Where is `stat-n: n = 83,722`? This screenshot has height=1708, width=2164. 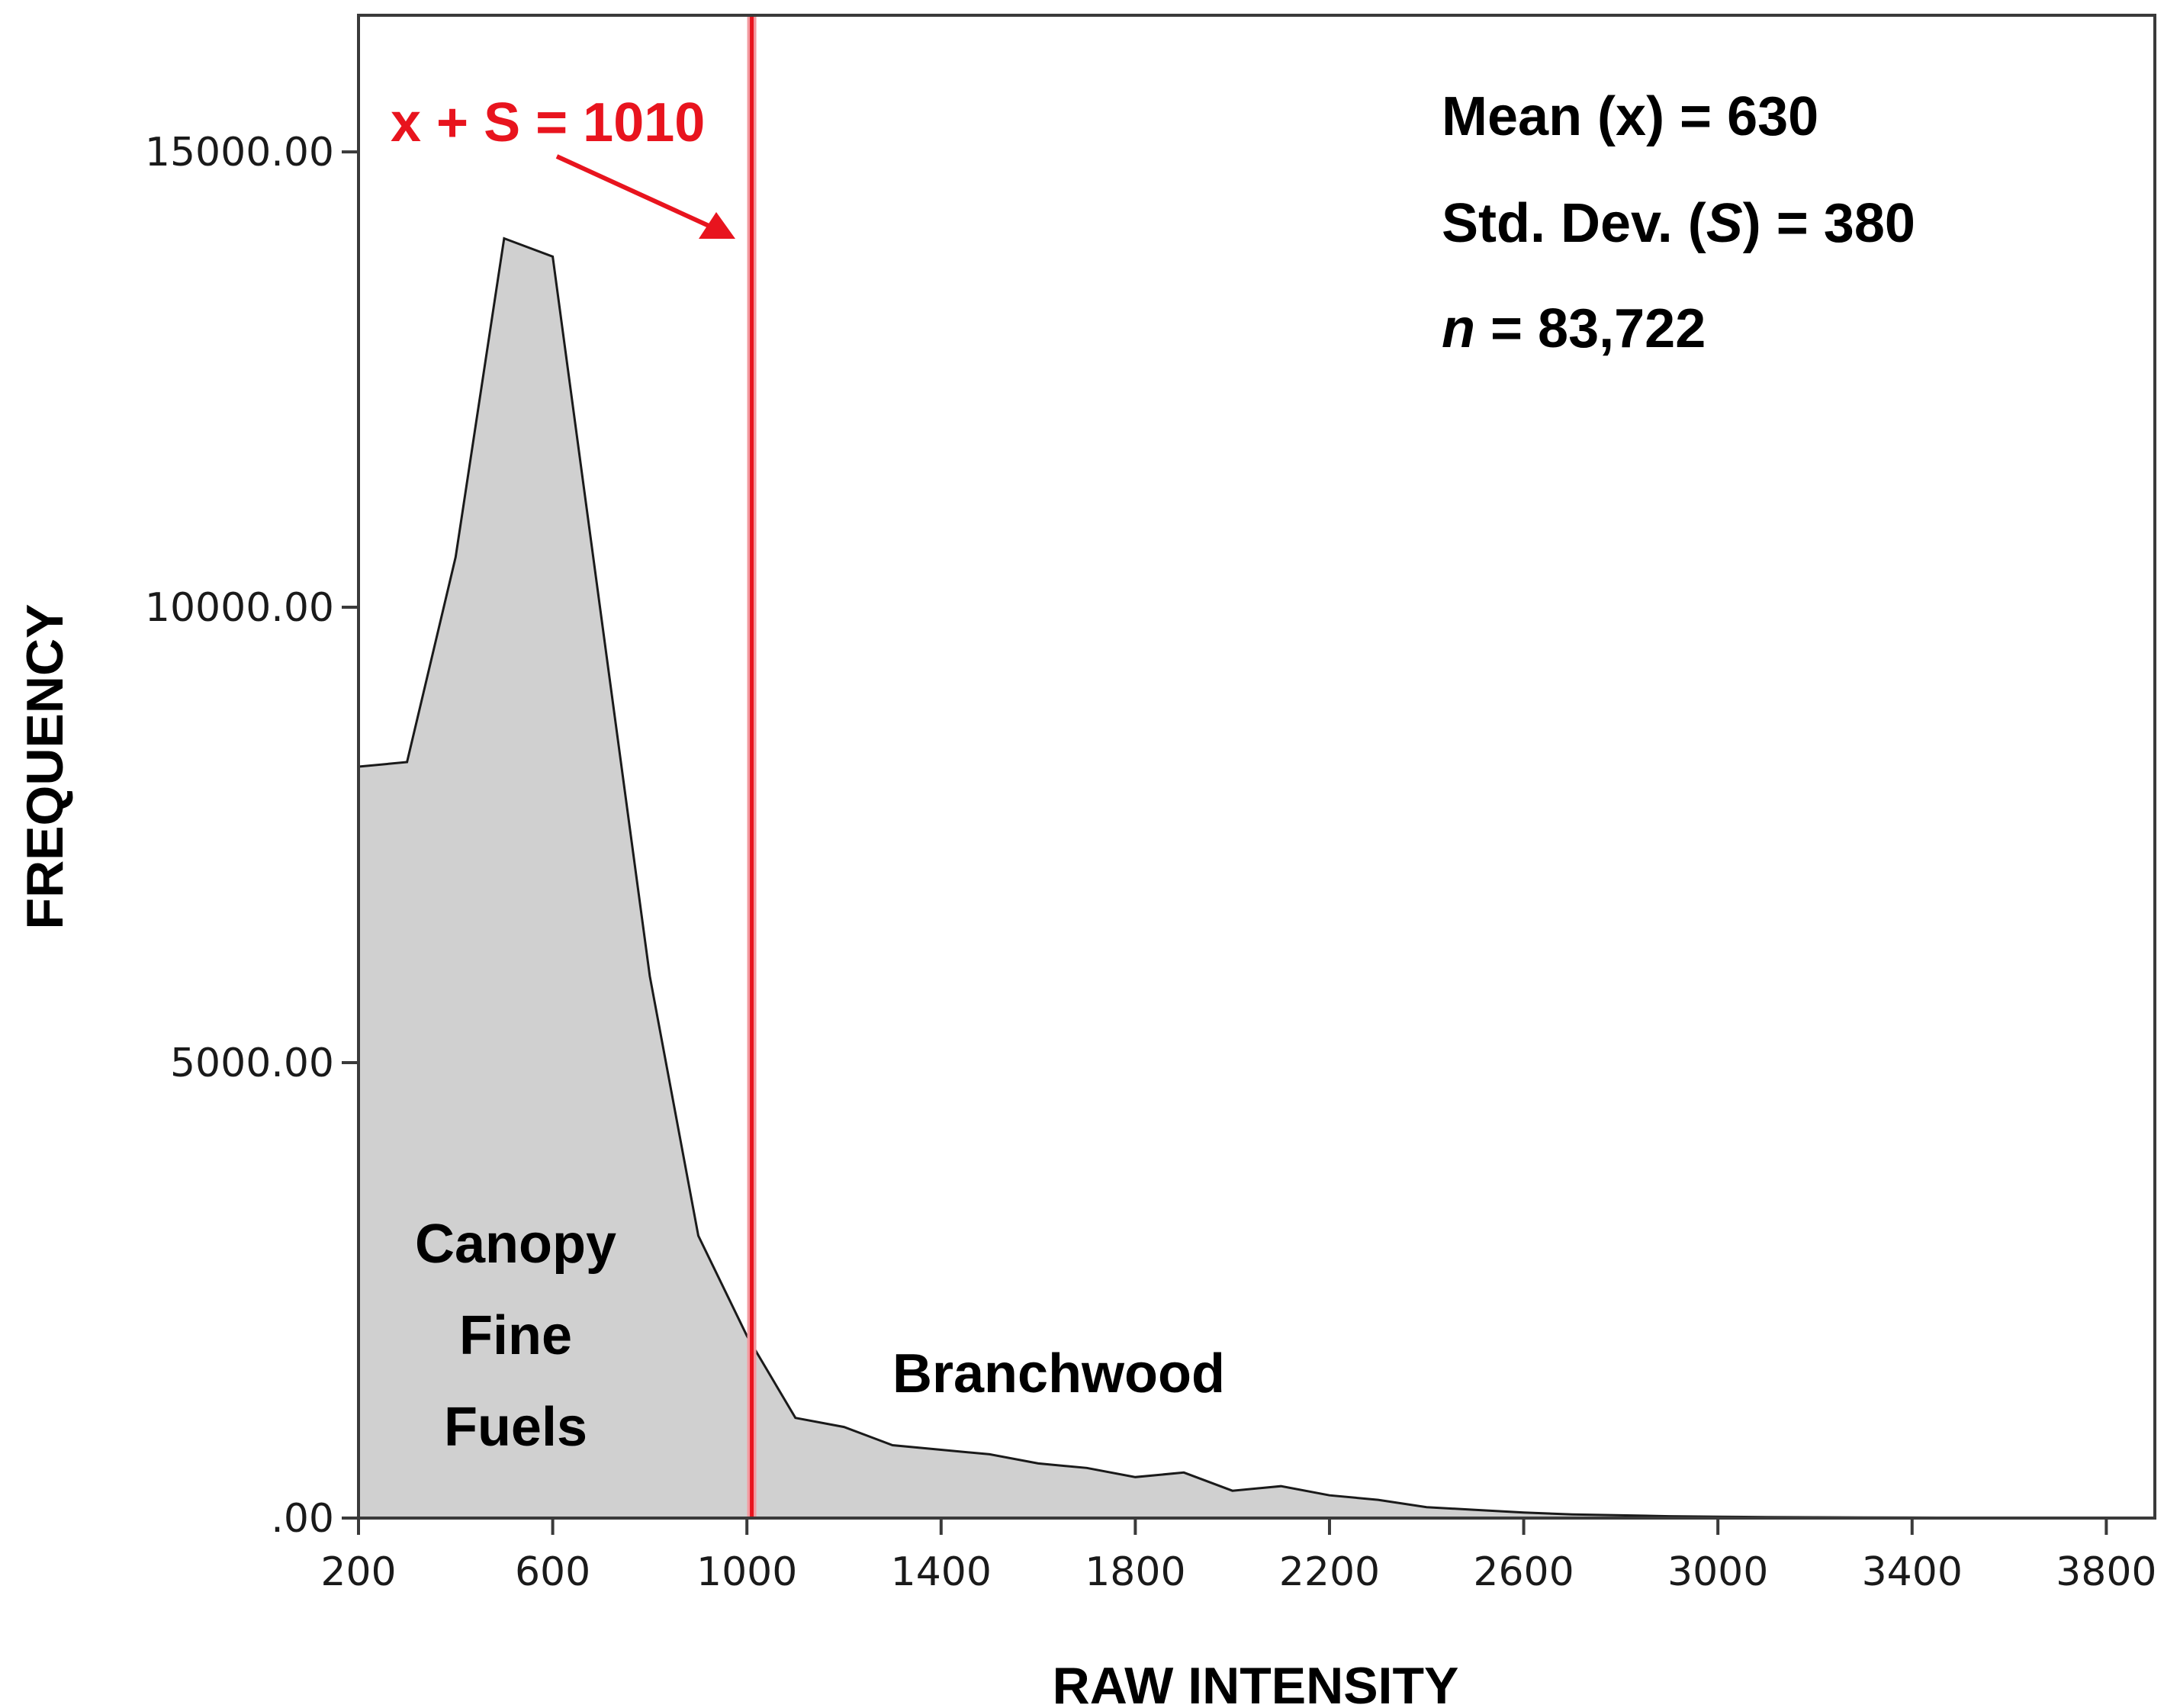 stat-n: n = 83,722 is located at coordinates (1574, 328).